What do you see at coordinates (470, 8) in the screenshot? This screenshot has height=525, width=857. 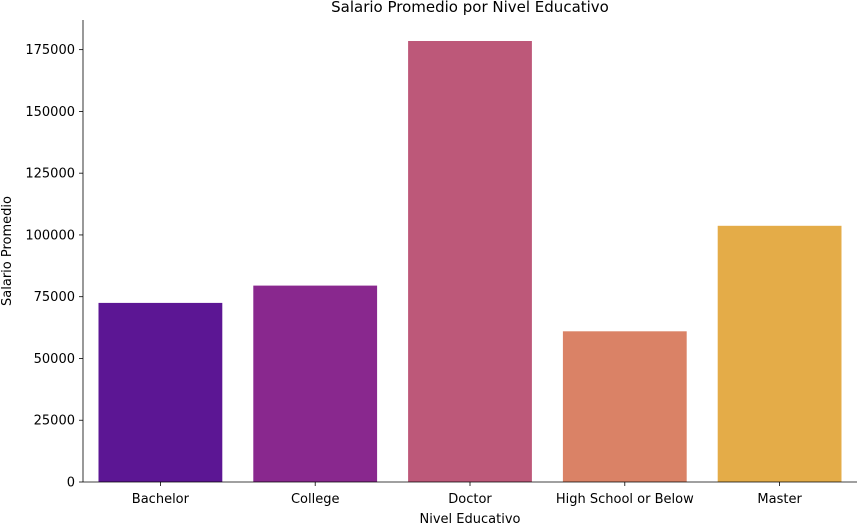 I see `chart-title: Salario Promedio por Nivel Educativo` at bounding box center [470, 8].